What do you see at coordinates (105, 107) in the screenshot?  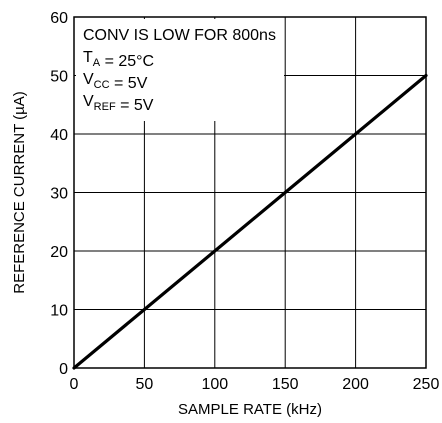 I see `annotation-subscript: REF` at bounding box center [105, 107].